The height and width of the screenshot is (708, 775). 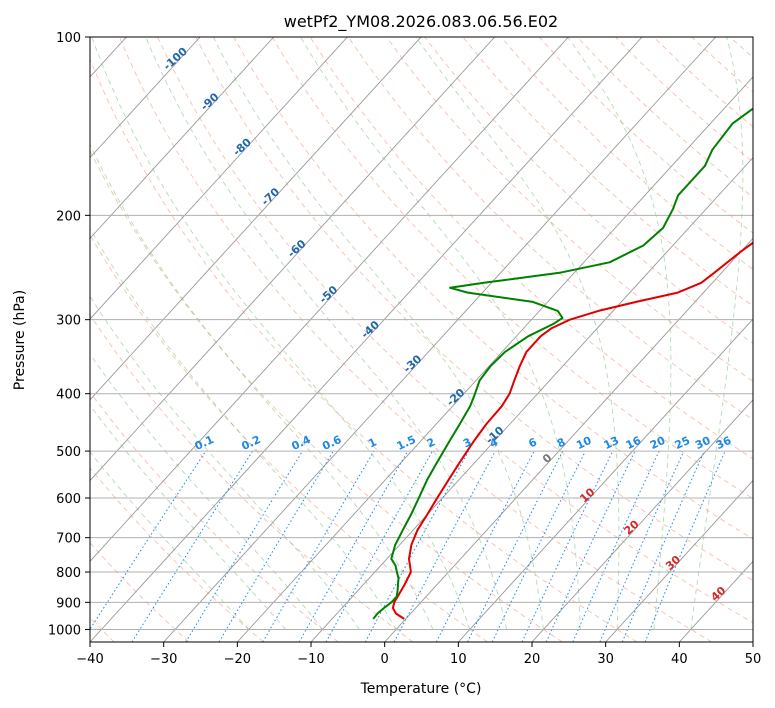 I want to click on x-axis-title: Temperature (°C), so click(x=421, y=689).